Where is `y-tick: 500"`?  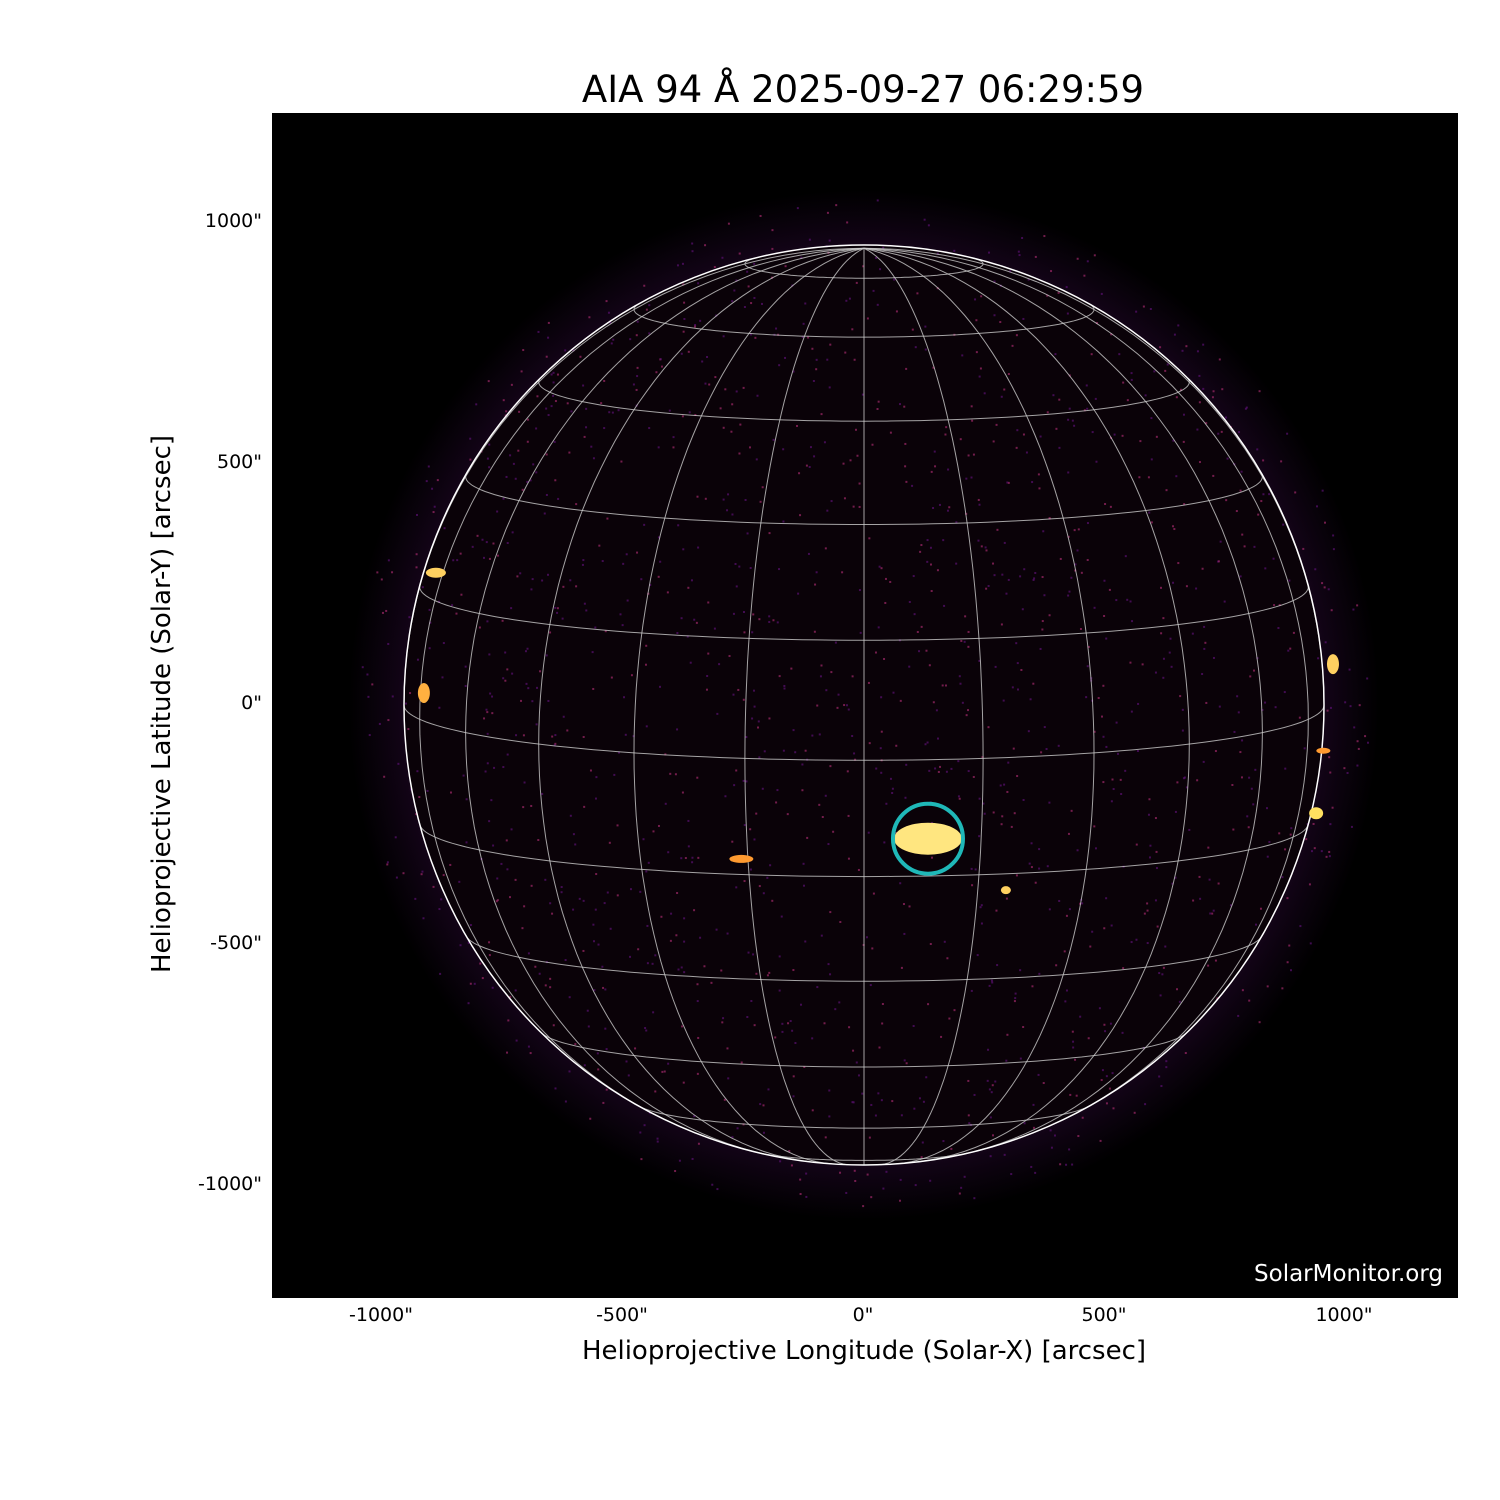 y-tick: 500" is located at coordinates (239, 462).